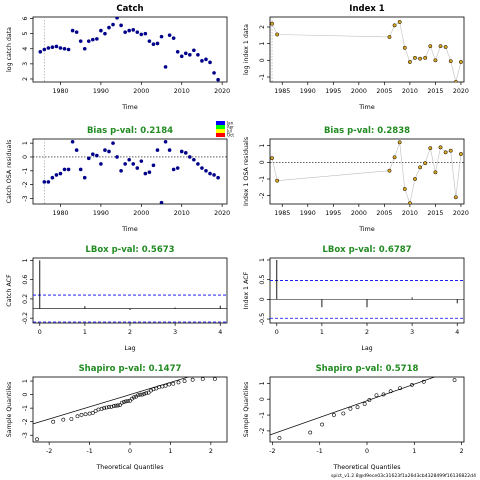 The width and height of the screenshot is (480, 480). What do you see at coordinates (230, 134) in the screenshot?
I see `legend-label: Oct` at bounding box center [230, 134].